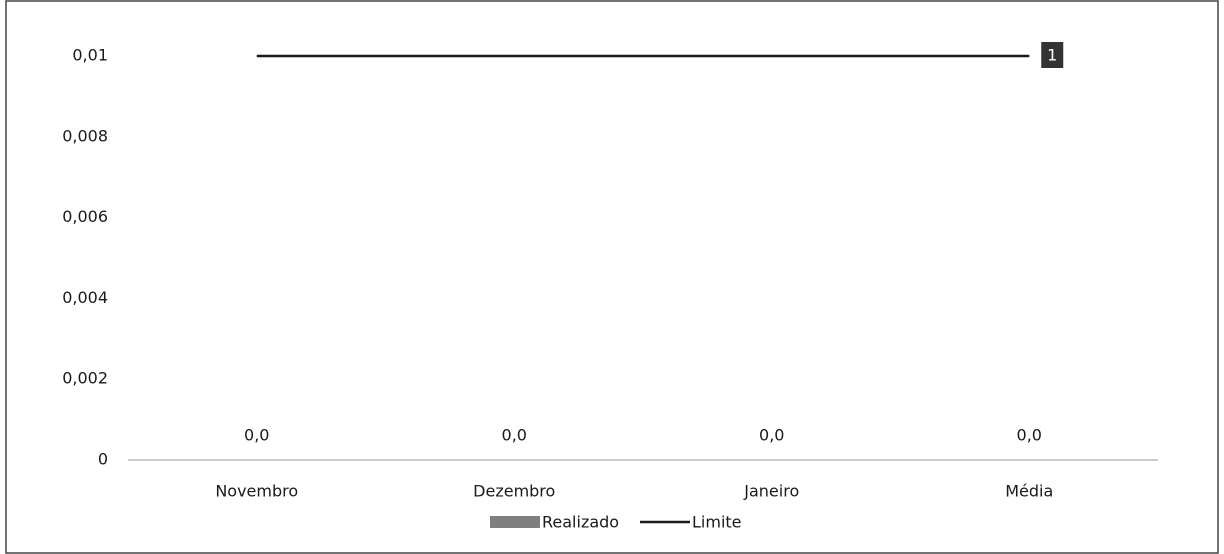  I want to click on x-tick-label: Dezembro, so click(514, 491).